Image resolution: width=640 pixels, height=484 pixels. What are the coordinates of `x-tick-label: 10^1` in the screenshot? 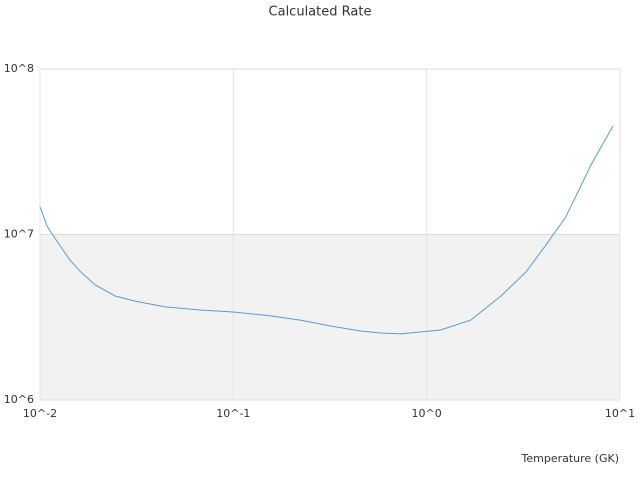 It's located at (620, 413).